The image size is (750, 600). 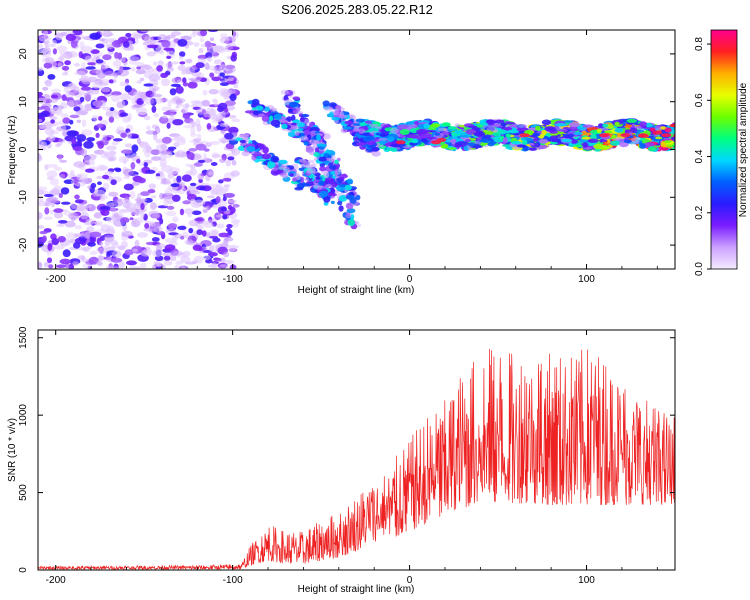 What do you see at coordinates (23, 570) in the screenshot?
I see `y-tick-label: 0` at bounding box center [23, 570].